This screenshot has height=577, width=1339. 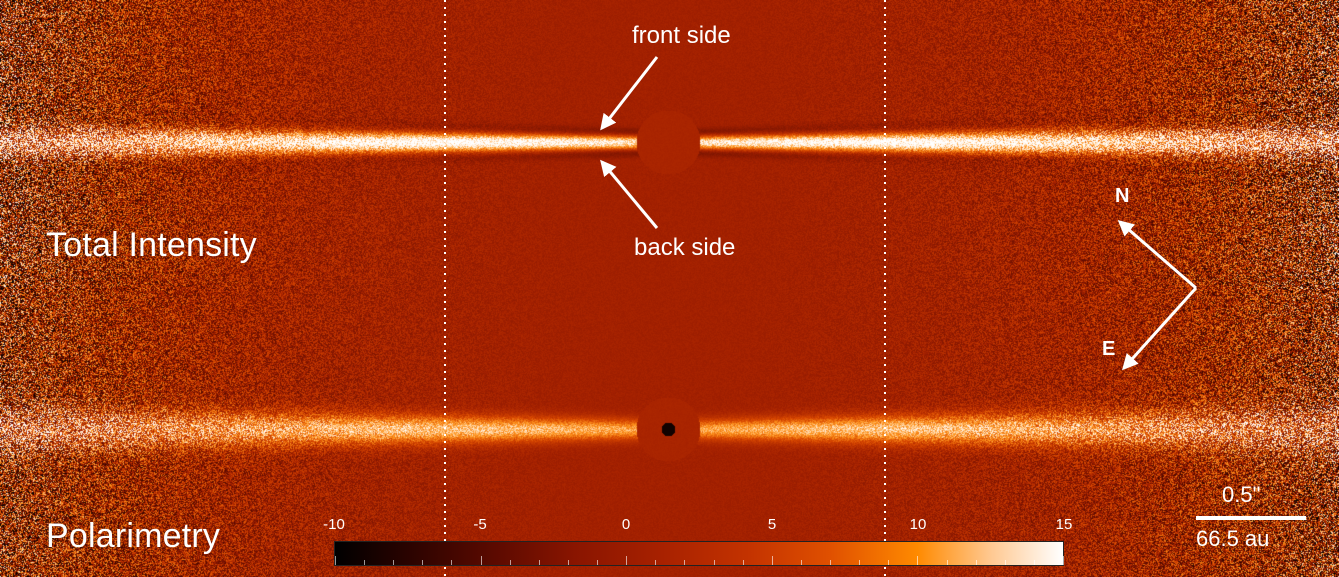 What do you see at coordinates (1064, 524) in the screenshot?
I see `colorbar-tick-label: 15` at bounding box center [1064, 524].